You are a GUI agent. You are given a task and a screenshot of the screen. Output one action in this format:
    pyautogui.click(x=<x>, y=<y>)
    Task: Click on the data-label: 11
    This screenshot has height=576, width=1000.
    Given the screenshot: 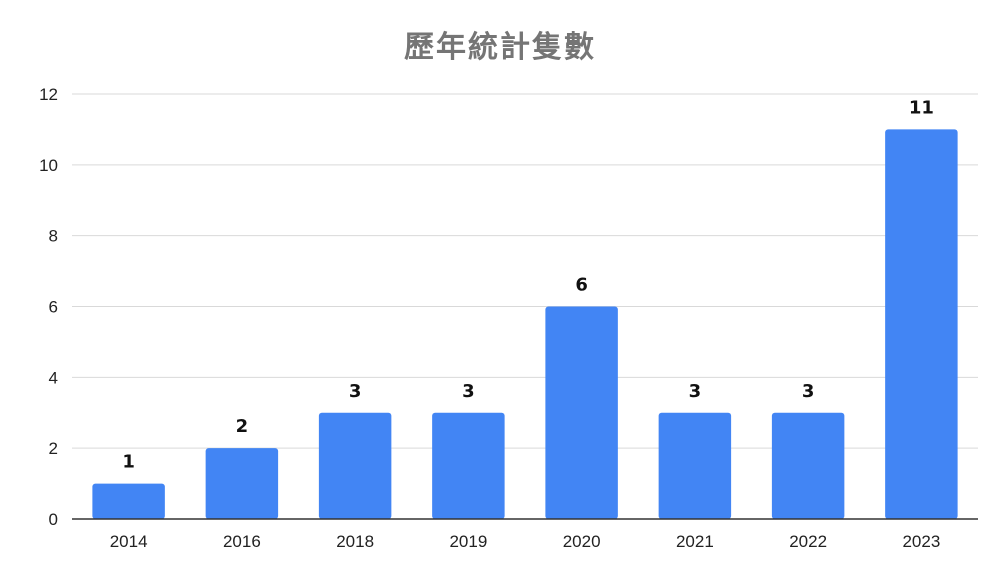 What is the action you would take?
    pyautogui.click(x=921, y=107)
    